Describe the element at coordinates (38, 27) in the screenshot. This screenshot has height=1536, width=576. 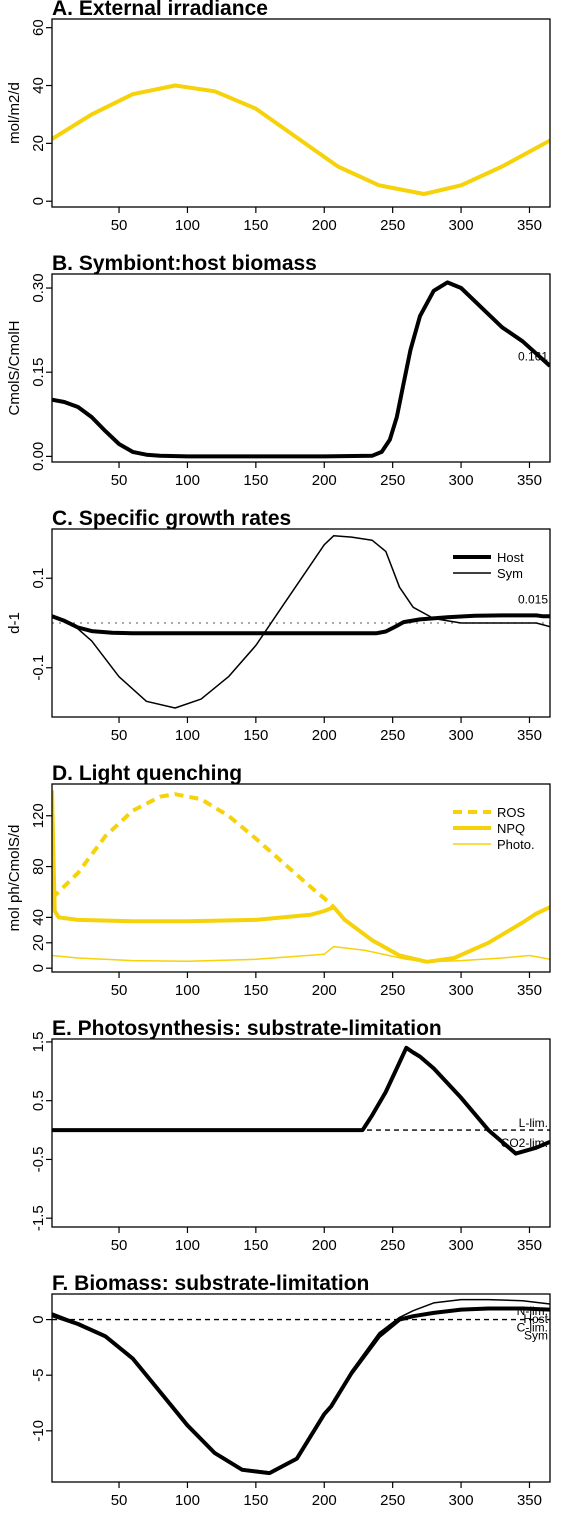
I see `y-tick-label: 60` at that location.